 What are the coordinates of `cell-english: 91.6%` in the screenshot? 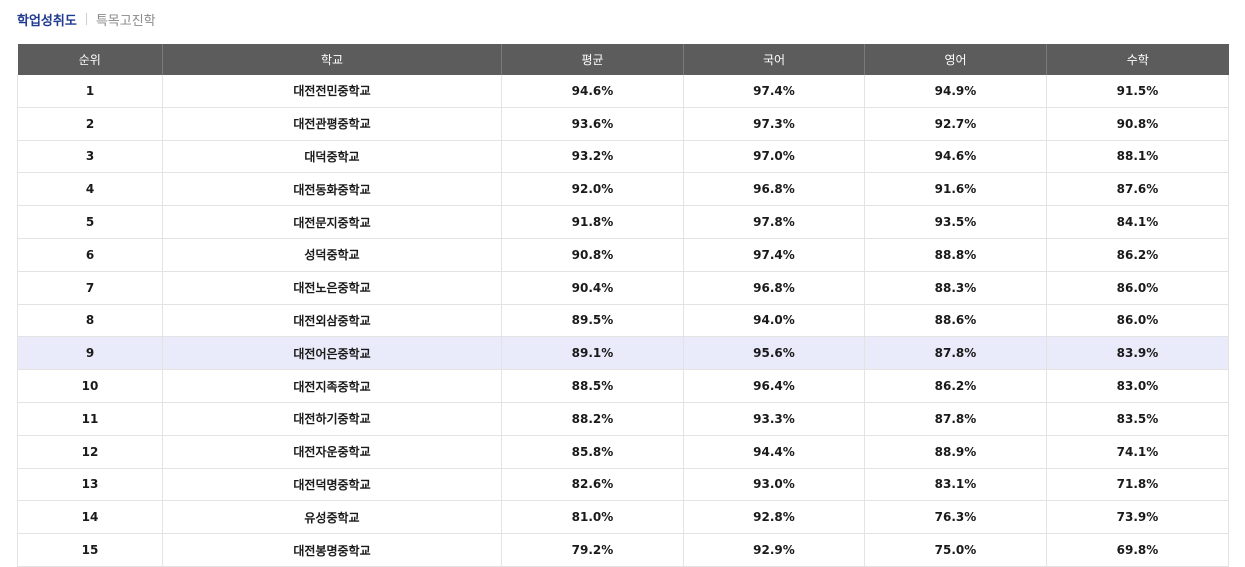 It's located at (955, 189).